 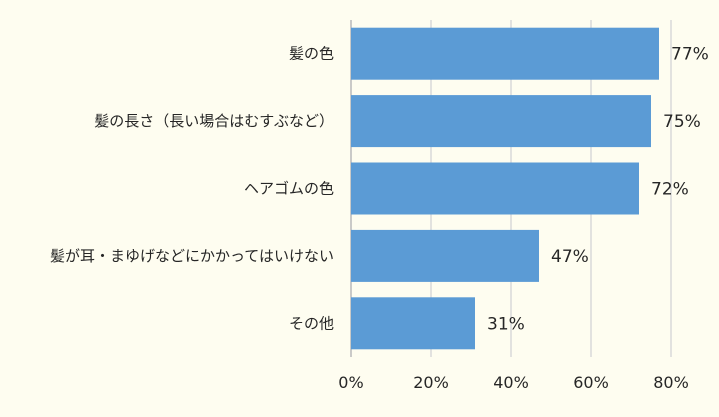 What do you see at coordinates (192, 256) in the screenshot?
I see `category-label: 髪が耳・まゆげなどにかかってはいけない` at bounding box center [192, 256].